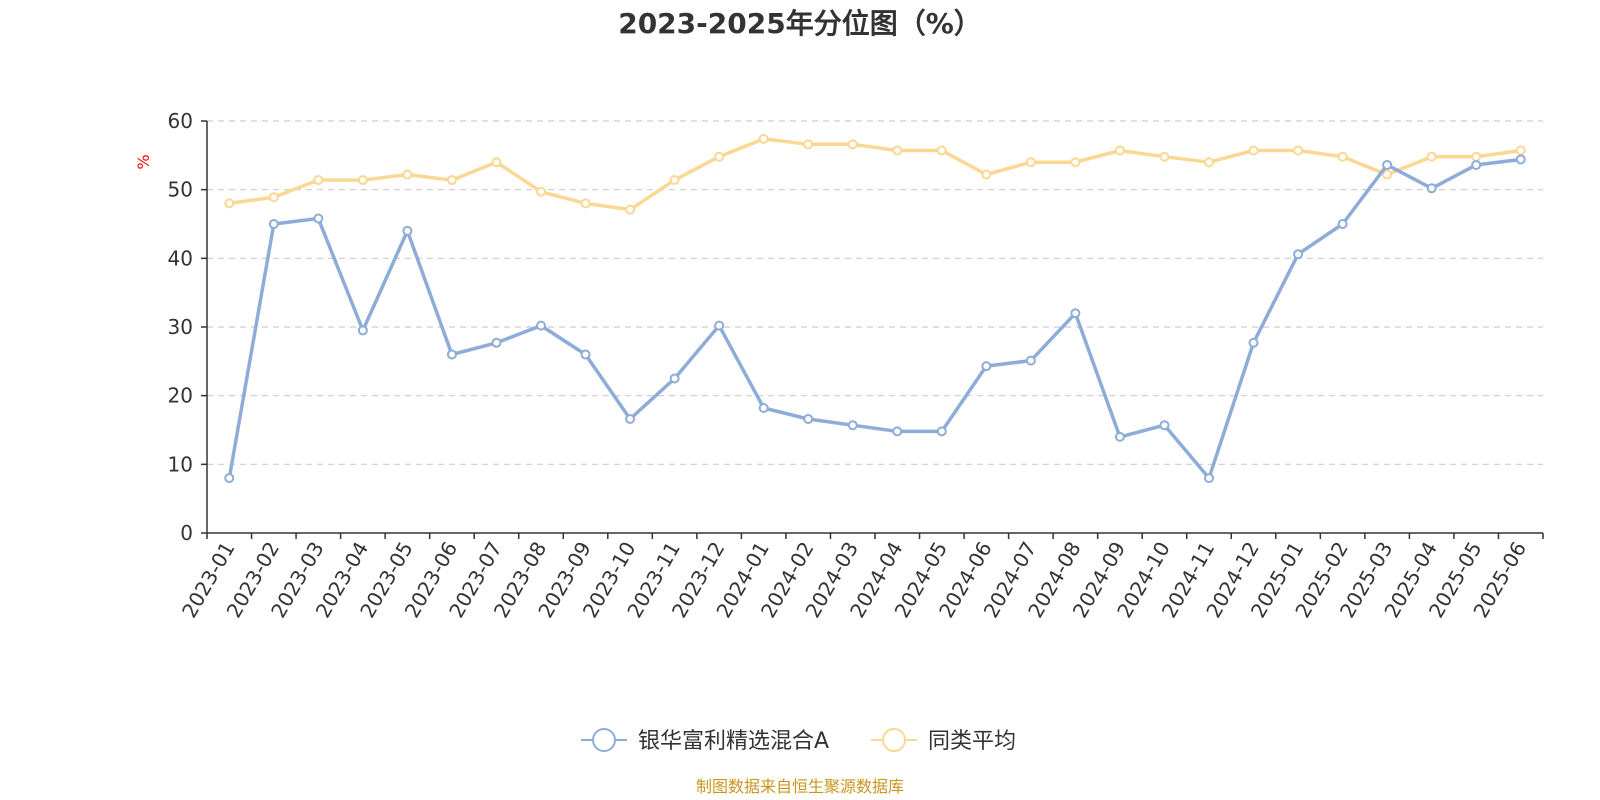 This screenshot has height=800, width=1600. What do you see at coordinates (800, 786) in the screenshot?
I see `data-source-note: 制图数据来自恒生聚源数据库` at bounding box center [800, 786].